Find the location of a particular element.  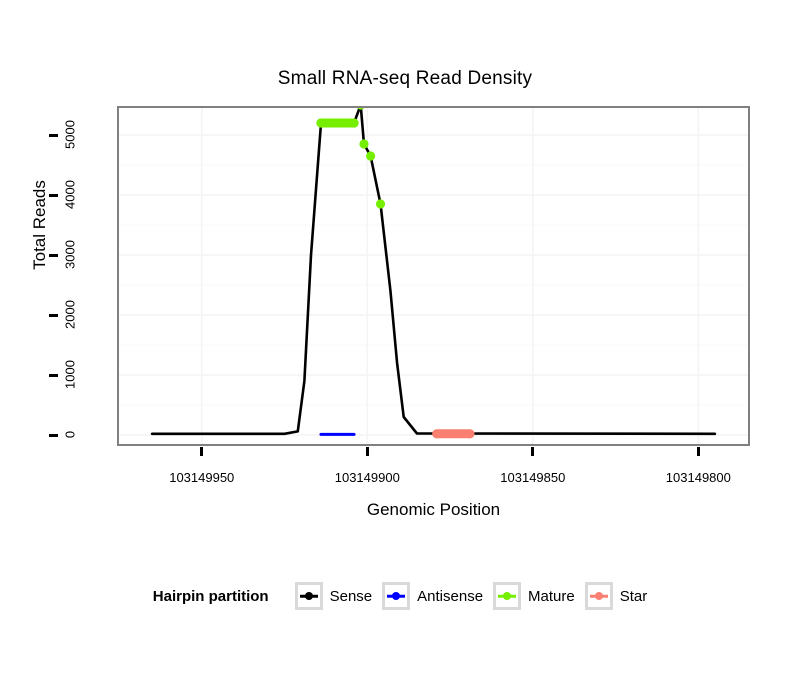

y-axis-label: Total Reads is located at coordinates (39, 225).